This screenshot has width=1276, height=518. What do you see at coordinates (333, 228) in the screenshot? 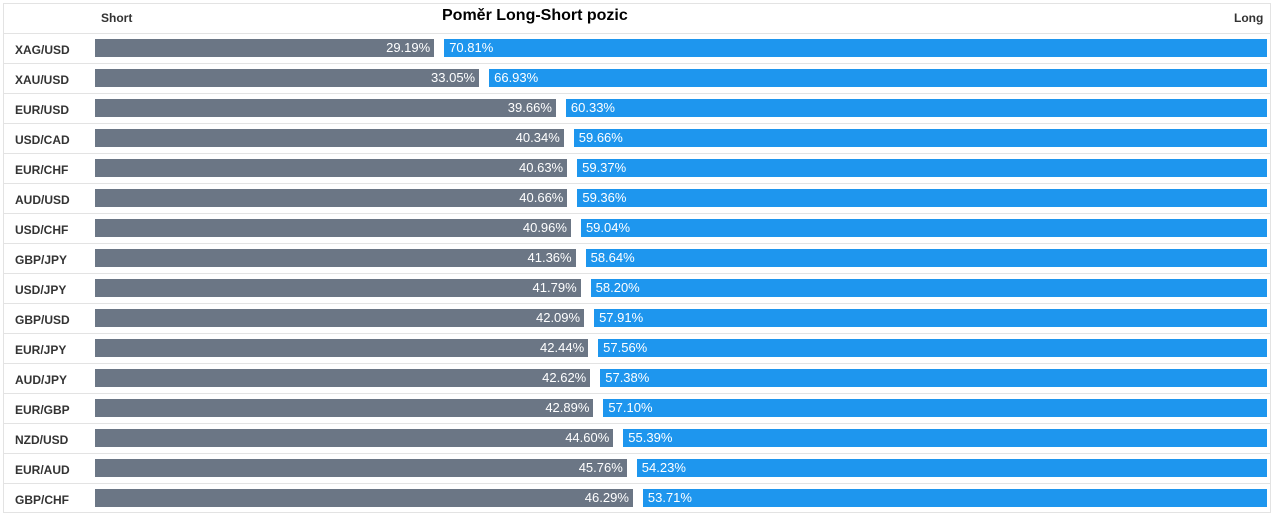
I see `short-bar: 40.96%` at bounding box center [333, 228].